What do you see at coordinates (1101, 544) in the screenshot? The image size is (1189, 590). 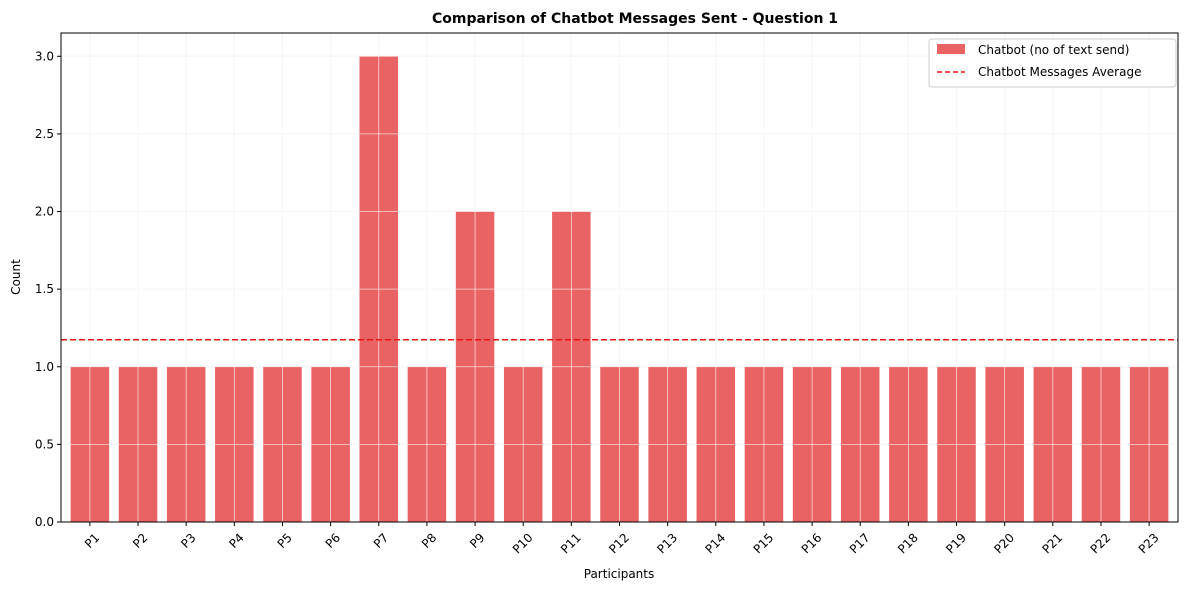 I see `x-tick-label: P22` at bounding box center [1101, 544].